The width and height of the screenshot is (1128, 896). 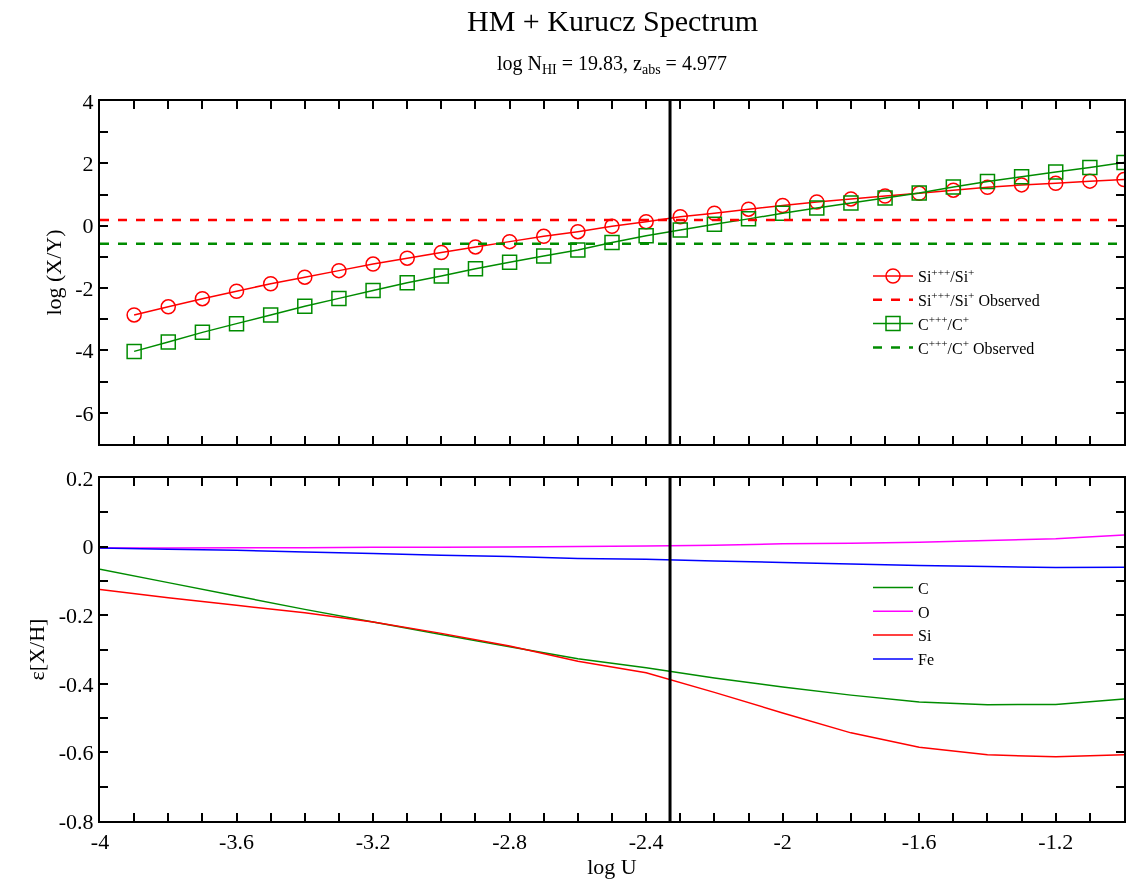 What do you see at coordinates (76, 615) in the screenshot?
I see `y-tick-label: -0.2` at bounding box center [76, 615].